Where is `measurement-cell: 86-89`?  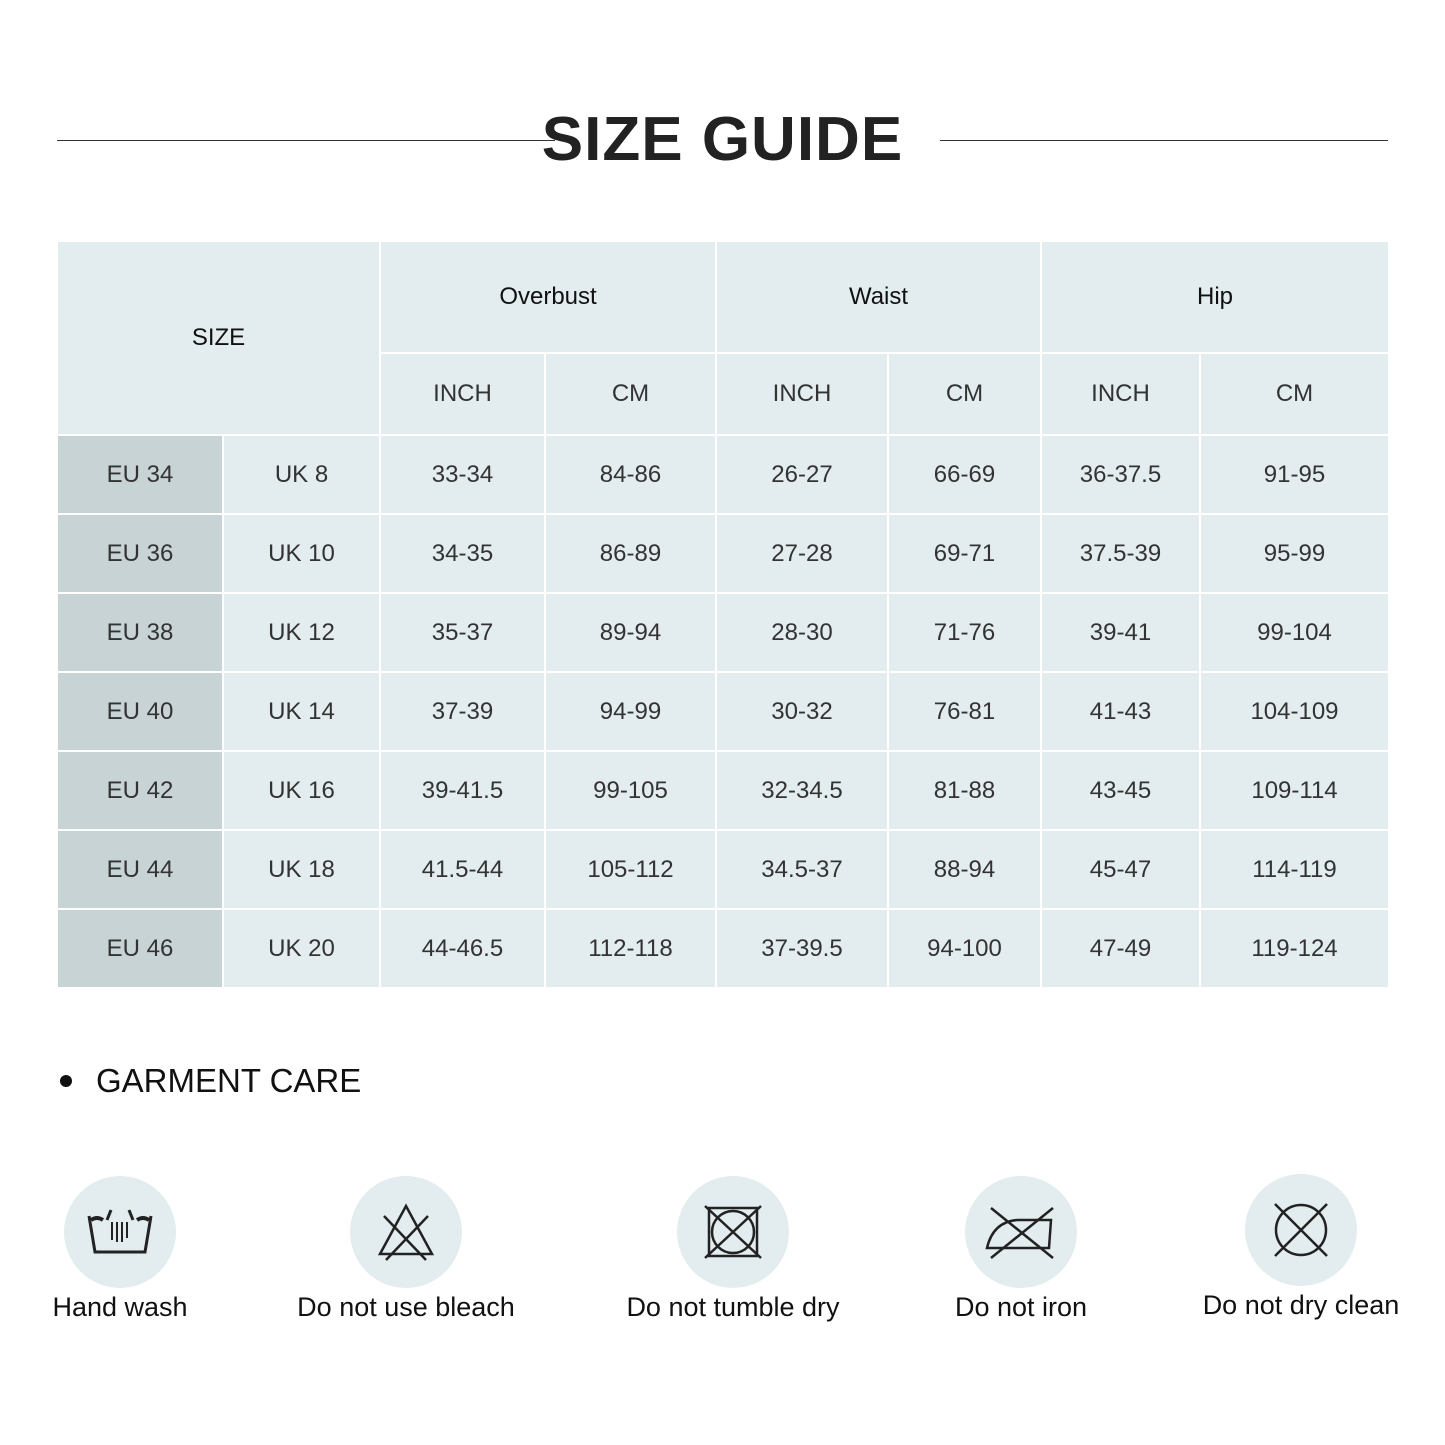
measurement-cell: 86-89 is located at coordinates (630, 553).